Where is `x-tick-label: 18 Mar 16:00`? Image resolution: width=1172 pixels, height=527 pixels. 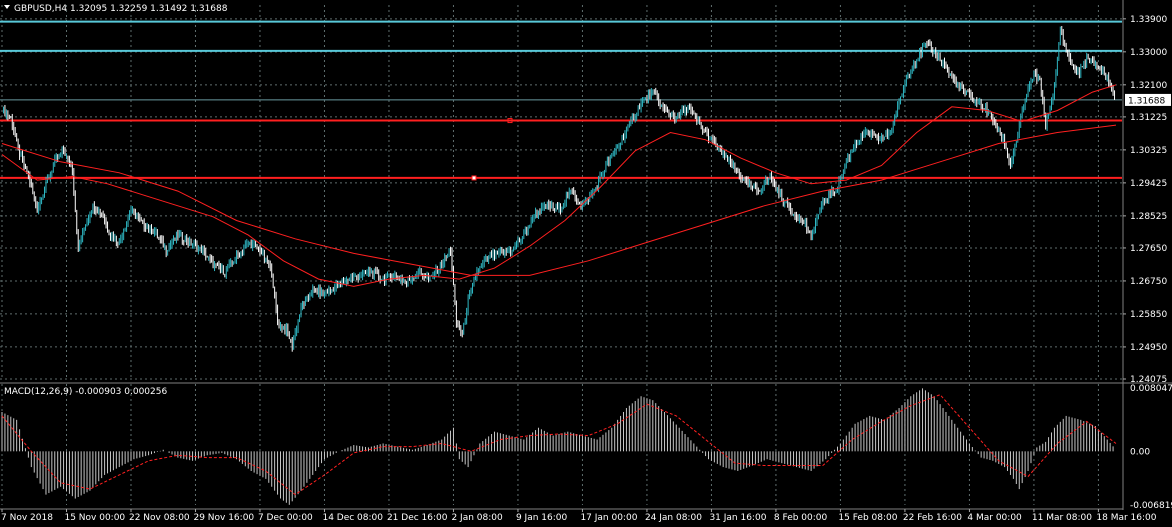 x-tick-label: 18 Mar 16:00 is located at coordinates (1126, 518).